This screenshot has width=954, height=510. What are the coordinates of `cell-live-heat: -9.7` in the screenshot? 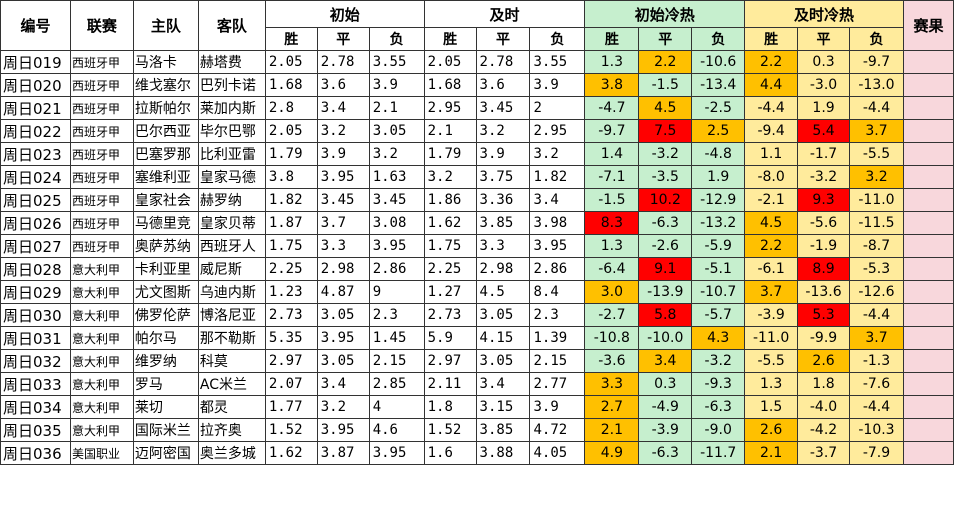 It's located at (876, 62).